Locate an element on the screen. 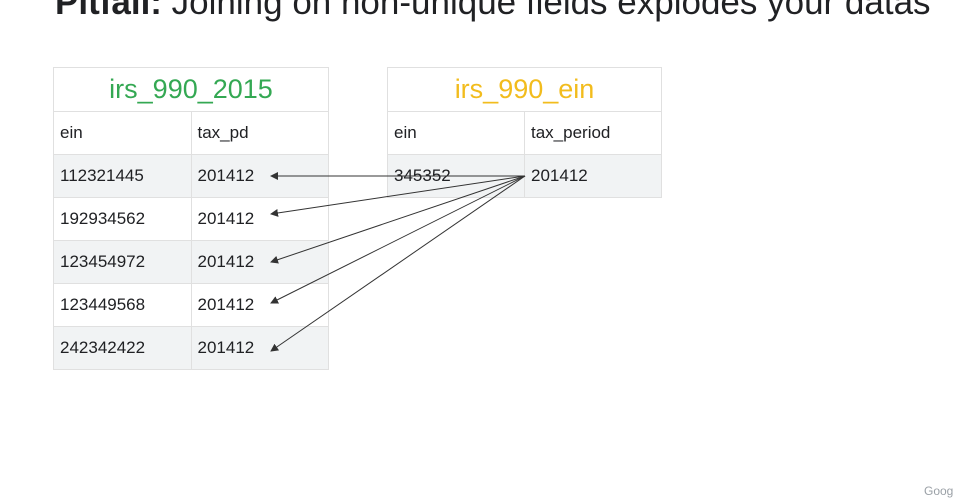 This screenshot has height=498, width=958. table-left-cell-ein: 123454972 is located at coordinates (122, 262).